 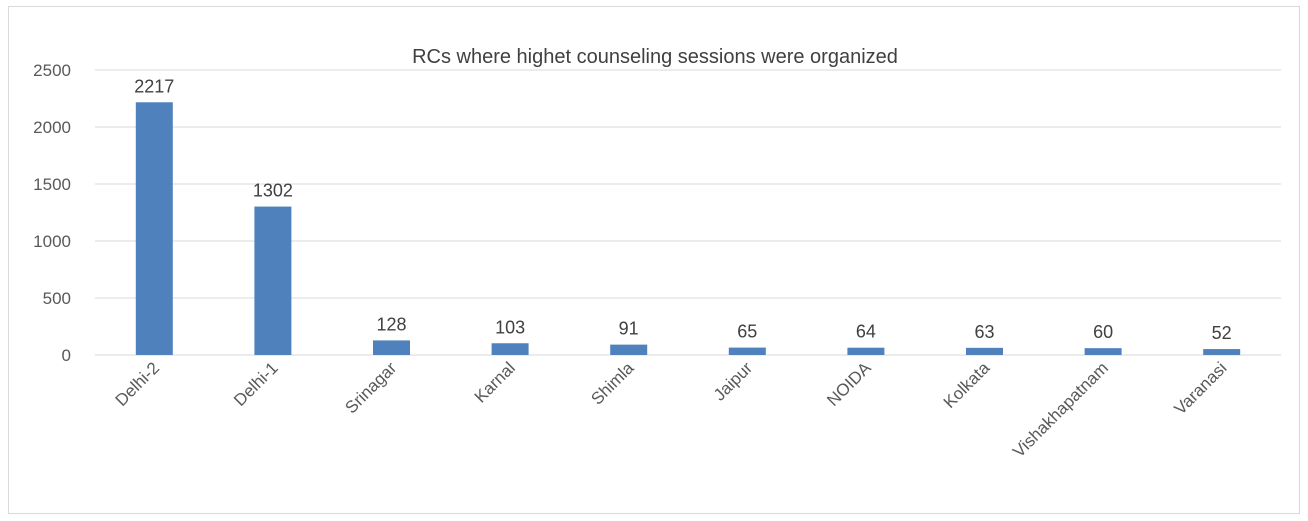 I want to click on y-tick-label: 2000, so click(x=52, y=127).